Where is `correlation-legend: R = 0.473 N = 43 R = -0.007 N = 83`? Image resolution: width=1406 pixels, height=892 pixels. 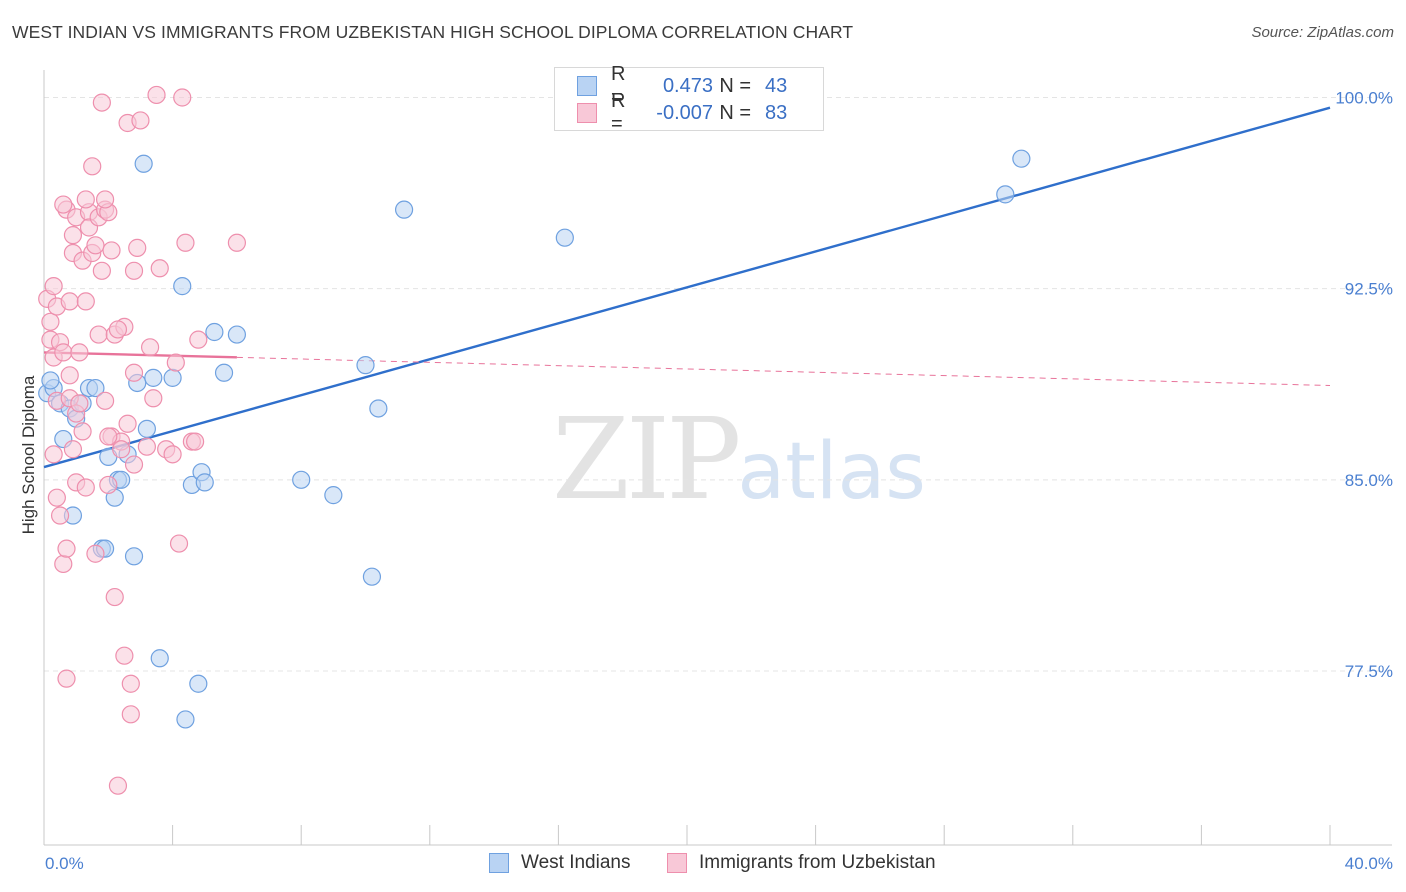
correlation-legend: R = 0.473 N = 43 R = -0.007 N = 83 is located at coordinates (689, 99).